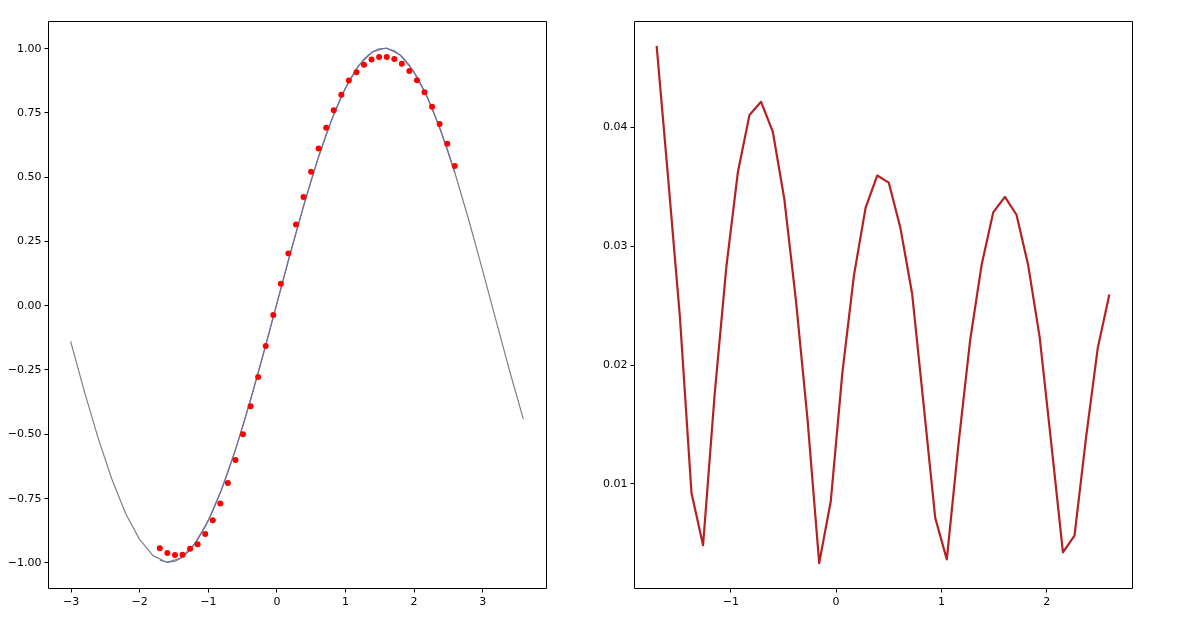 Image resolution: width=1179 pixels, height=634 pixels. Describe the element at coordinates (29, 241) in the screenshot. I see `y-tick-label: 0.25` at that location.